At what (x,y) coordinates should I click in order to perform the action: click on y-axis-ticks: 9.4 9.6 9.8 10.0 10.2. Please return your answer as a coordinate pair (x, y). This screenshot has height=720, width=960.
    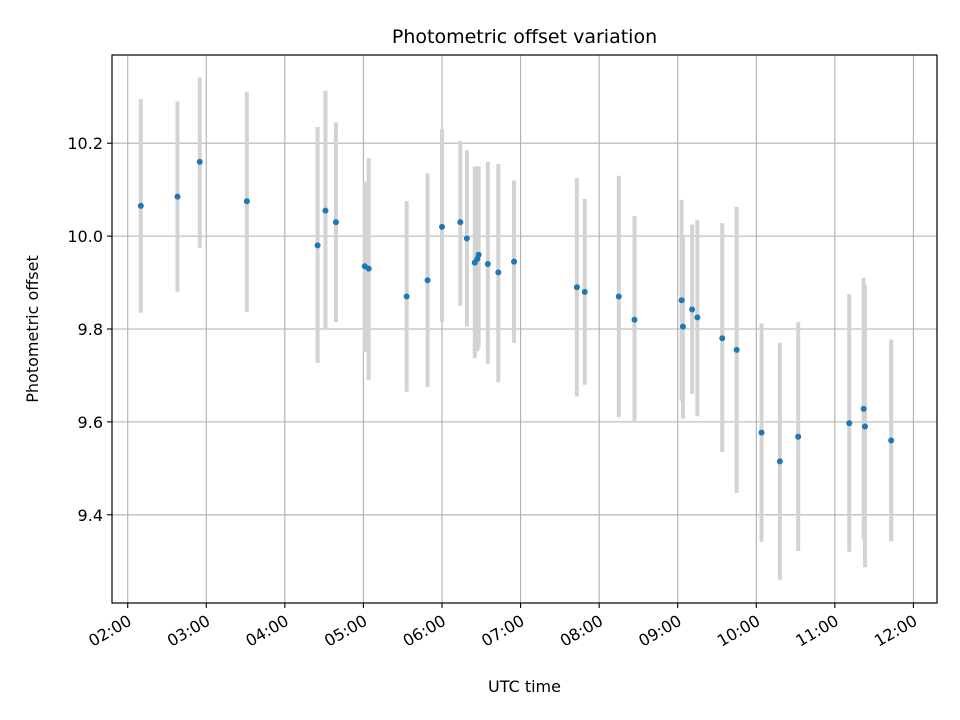
    Looking at the image, I should click on (89, 329).